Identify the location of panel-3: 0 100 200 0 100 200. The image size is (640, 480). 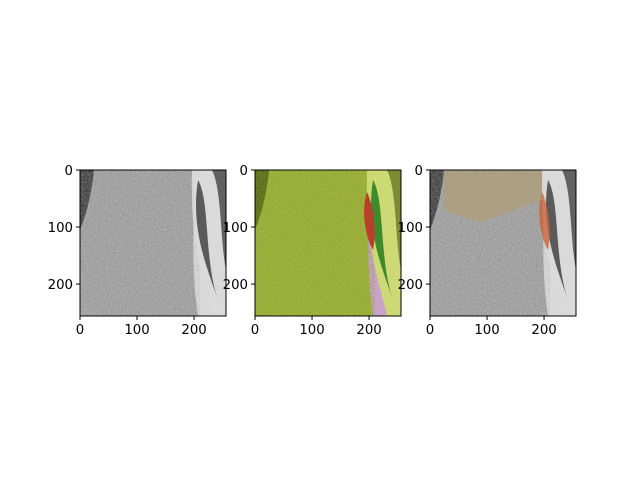
(487, 251).